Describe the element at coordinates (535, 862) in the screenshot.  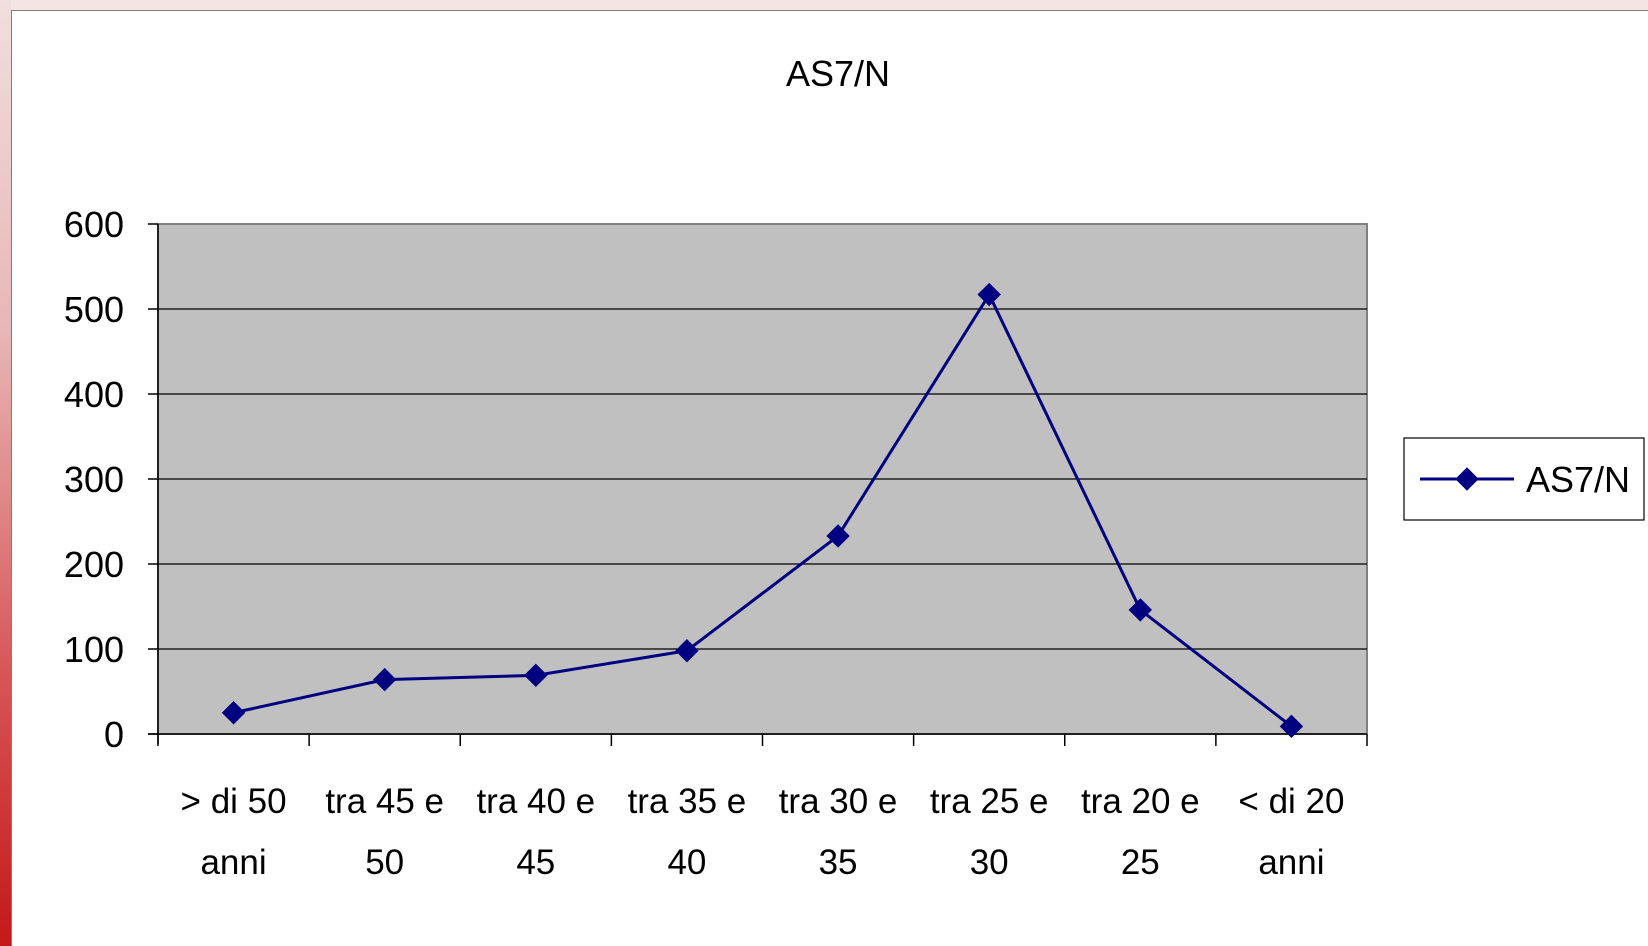
I see `x-tick-label: 45` at that location.